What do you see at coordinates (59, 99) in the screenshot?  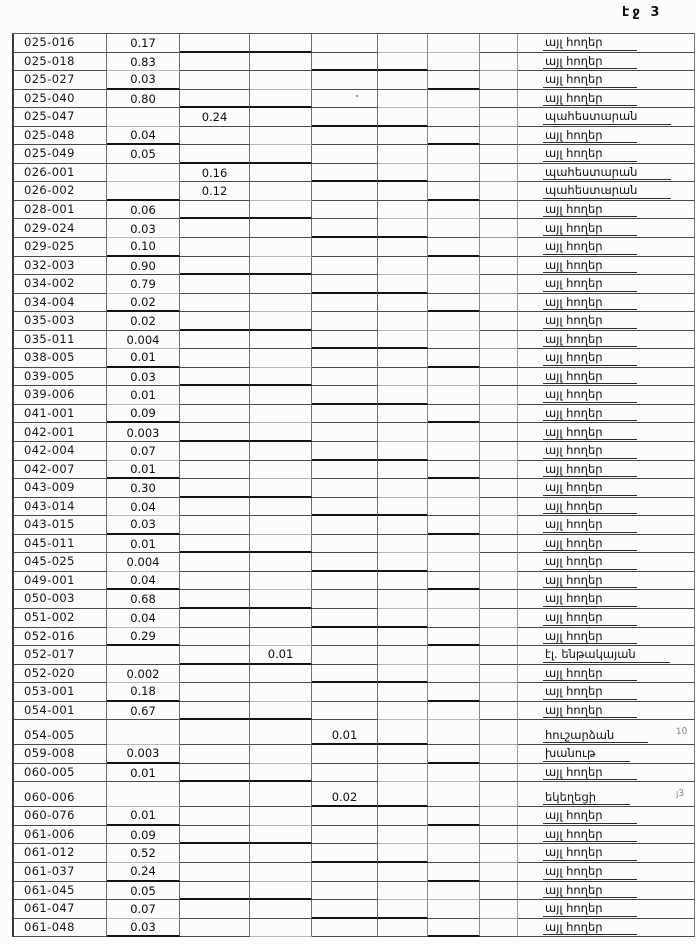 I see `parcel-code-cell: 025-040` at bounding box center [59, 99].